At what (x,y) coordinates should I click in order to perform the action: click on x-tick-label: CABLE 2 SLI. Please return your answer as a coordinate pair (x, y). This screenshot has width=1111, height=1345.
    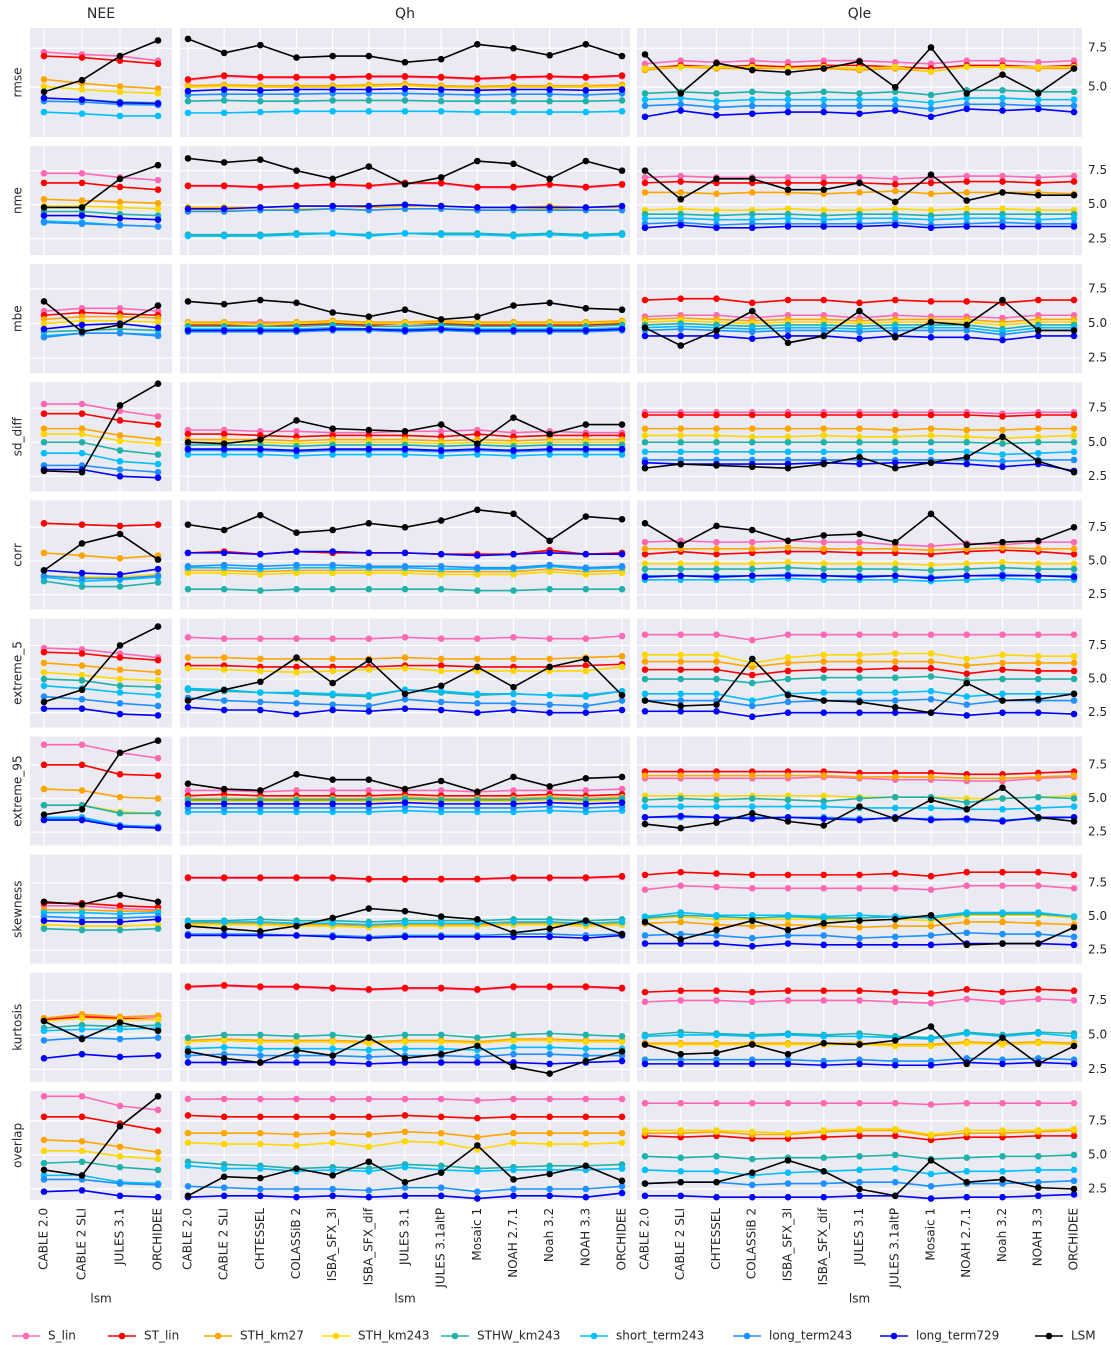
    Looking at the image, I should click on (680, 1244).